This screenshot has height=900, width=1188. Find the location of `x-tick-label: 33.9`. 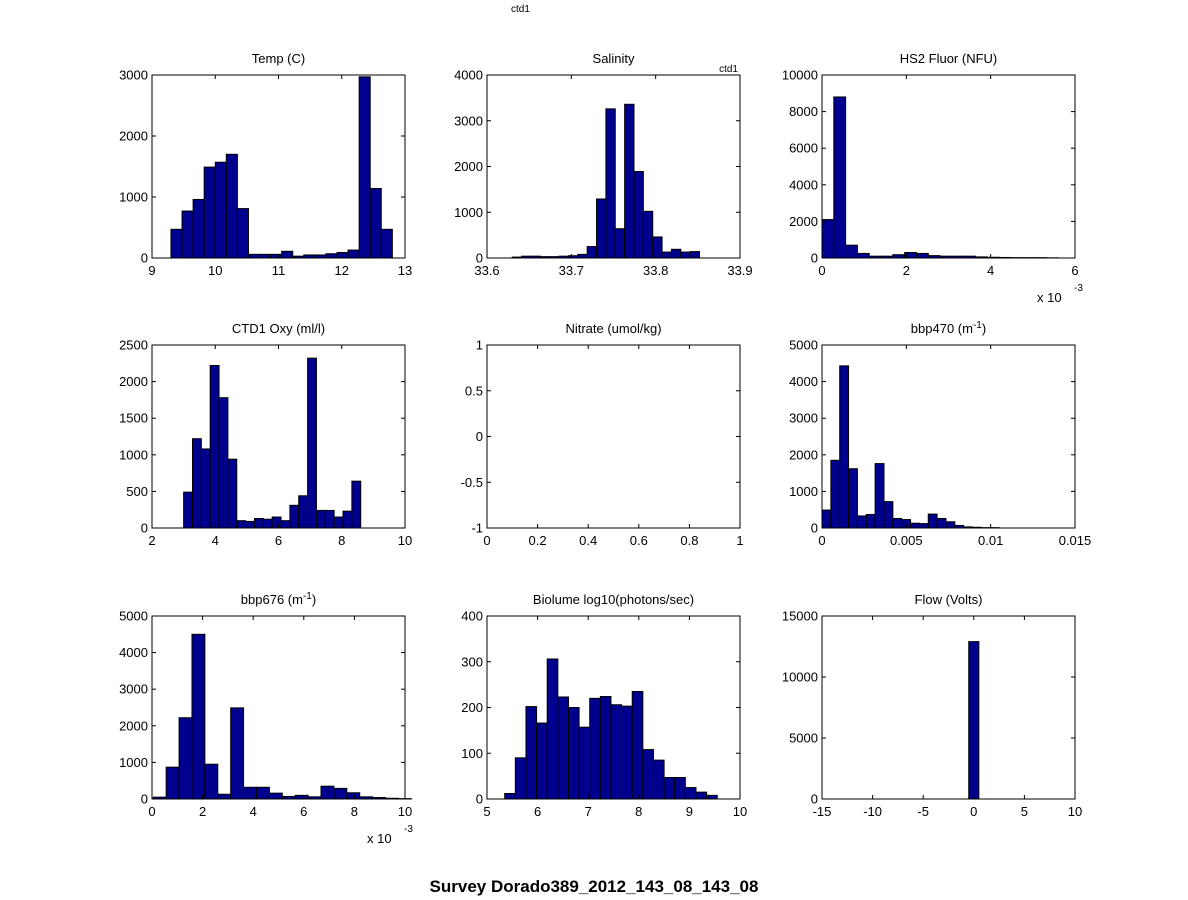

x-tick-label: 33.9 is located at coordinates (739, 270).